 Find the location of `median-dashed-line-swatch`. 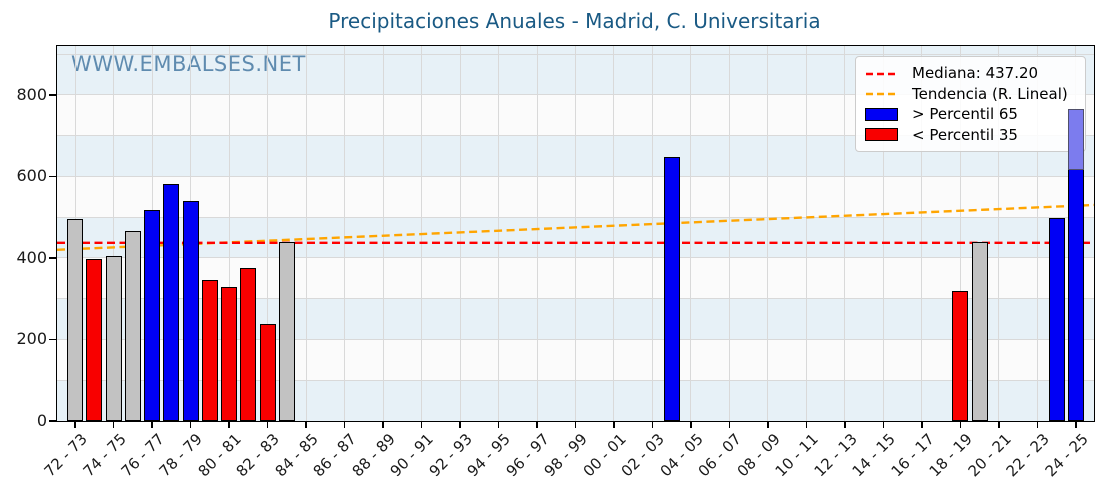

median-dashed-line-swatch is located at coordinates (882, 73).